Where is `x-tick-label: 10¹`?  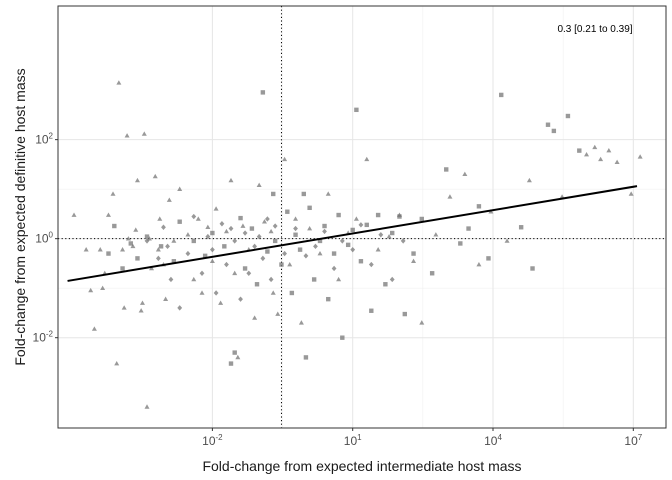
x-tick-label: 10¹ is located at coordinates (353, 440).